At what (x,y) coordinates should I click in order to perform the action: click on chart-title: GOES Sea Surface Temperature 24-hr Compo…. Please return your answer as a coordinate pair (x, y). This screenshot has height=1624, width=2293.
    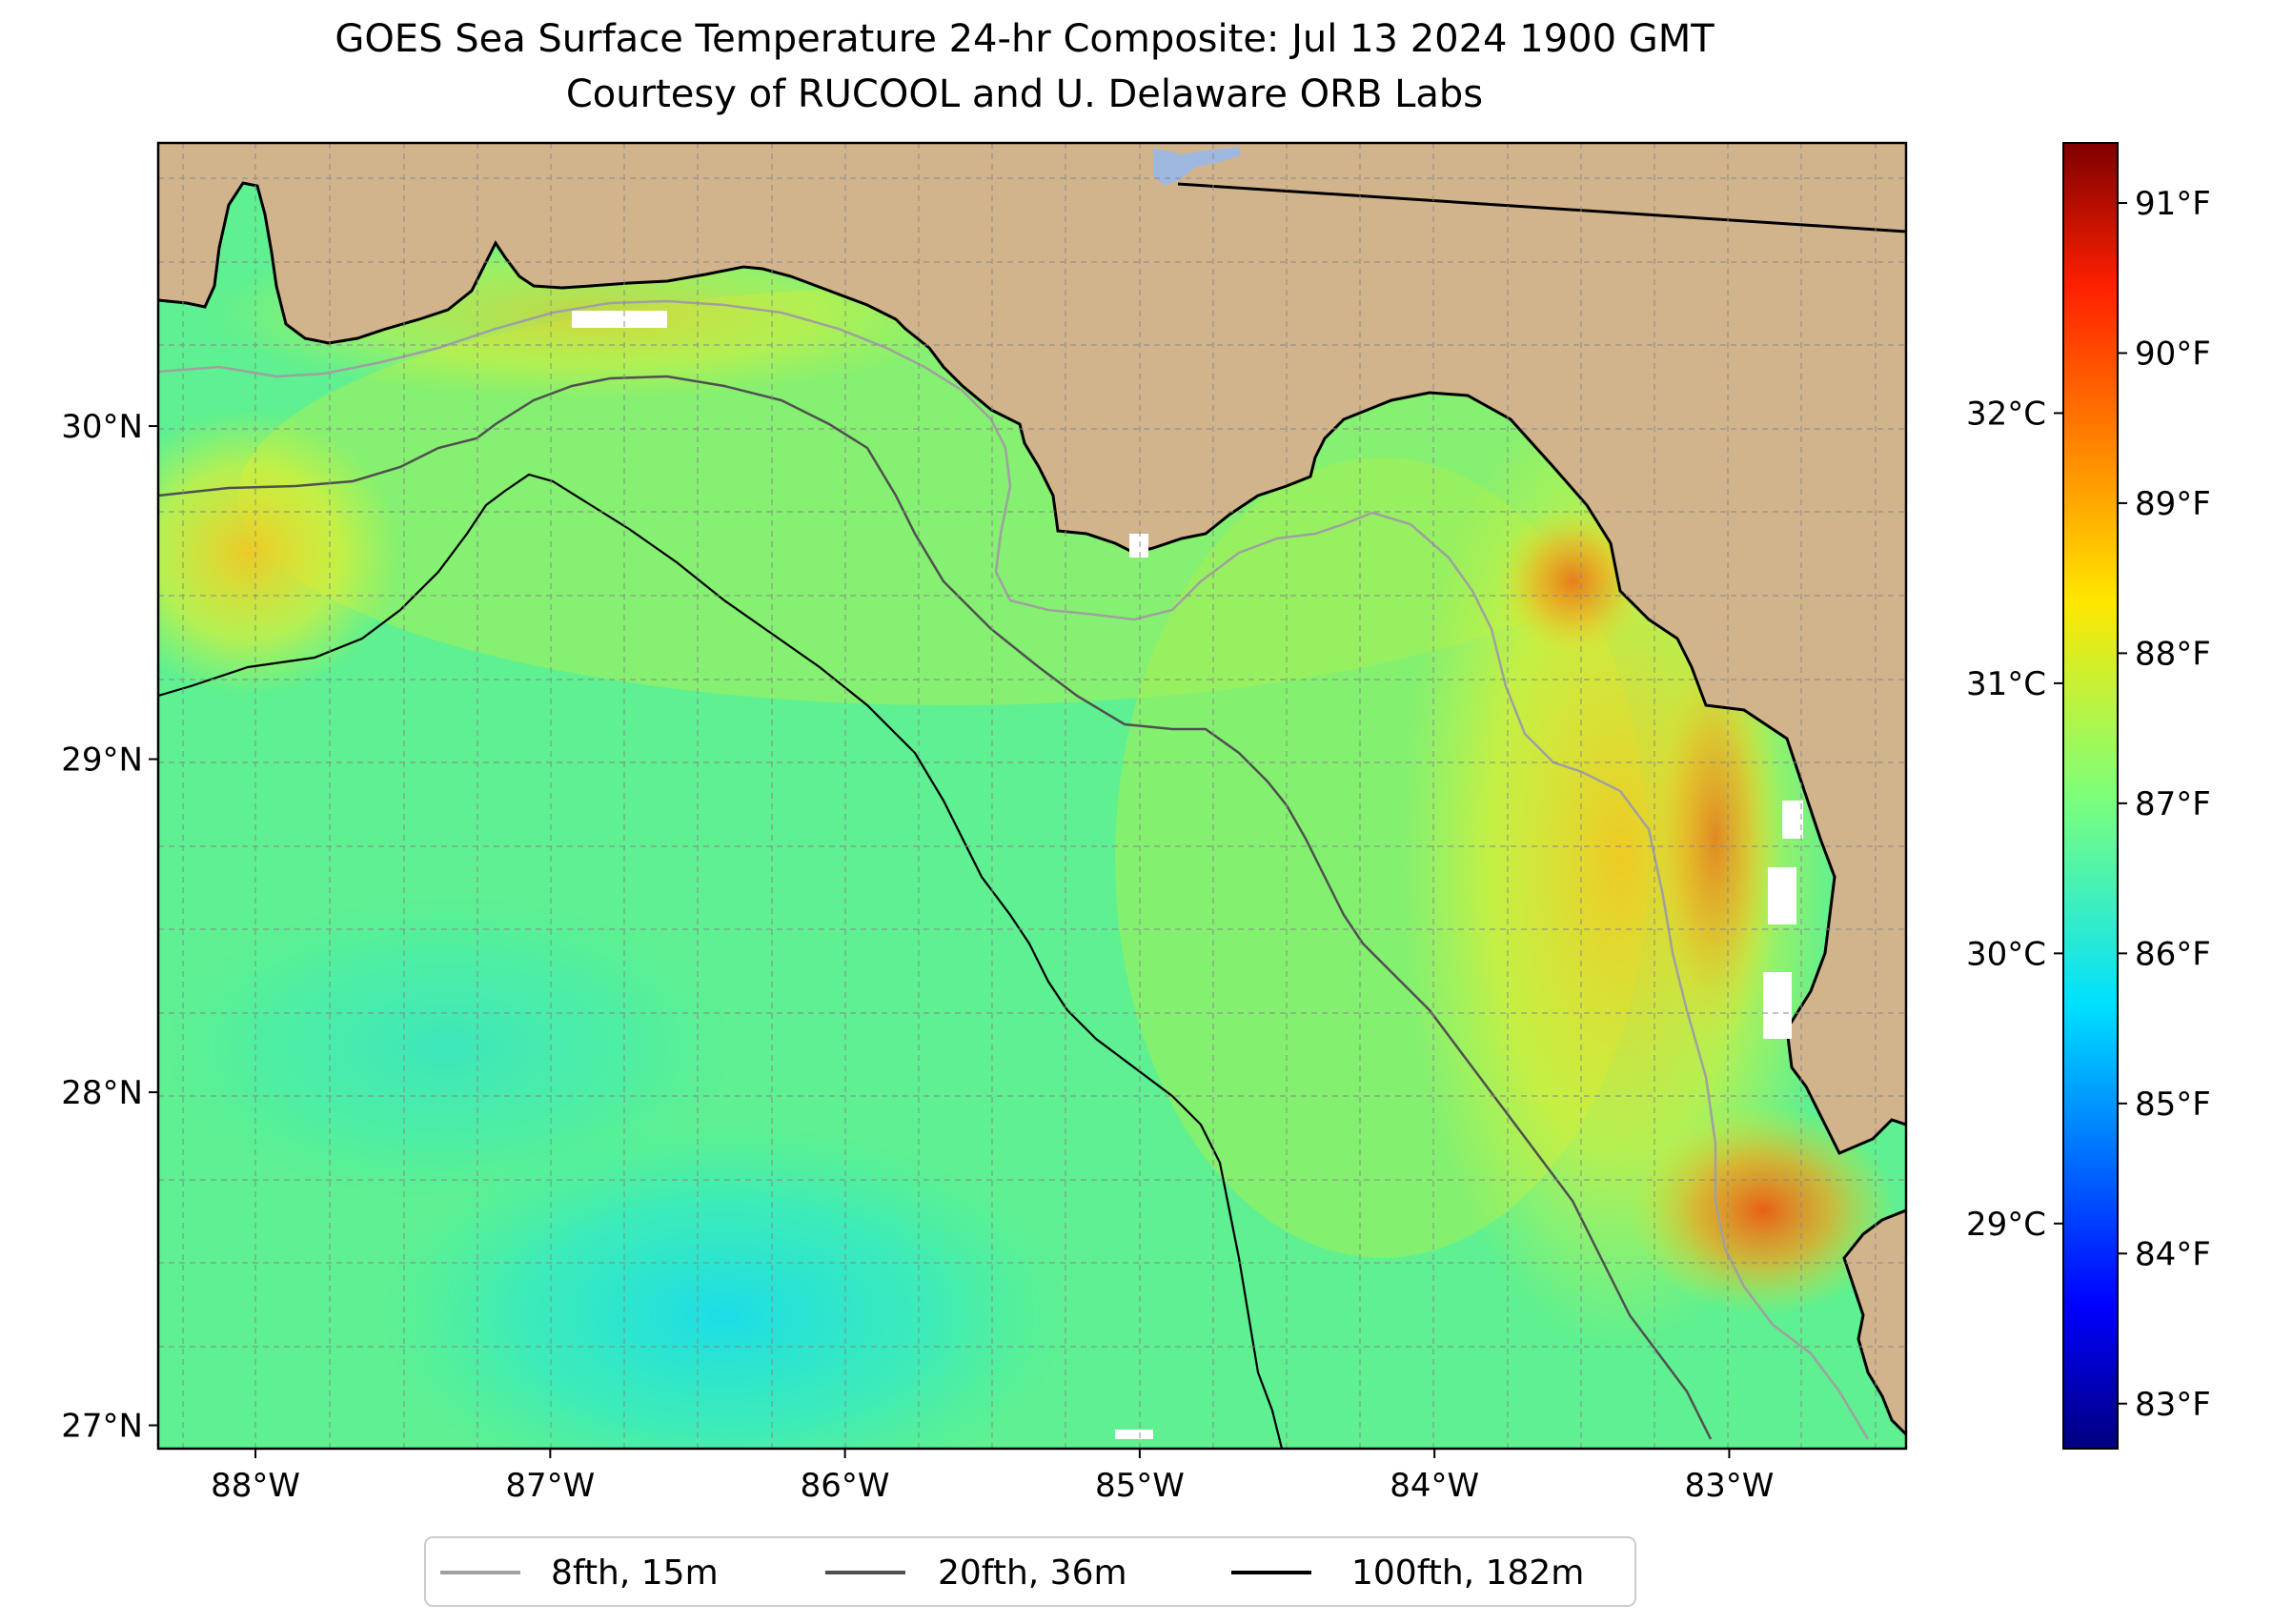
    Looking at the image, I should click on (1025, 39).